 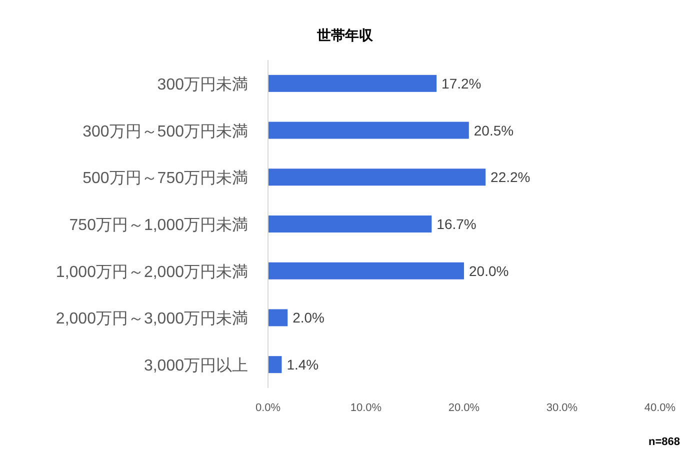 I want to click on data-label: 20.5%, so click(x=494, y=130).